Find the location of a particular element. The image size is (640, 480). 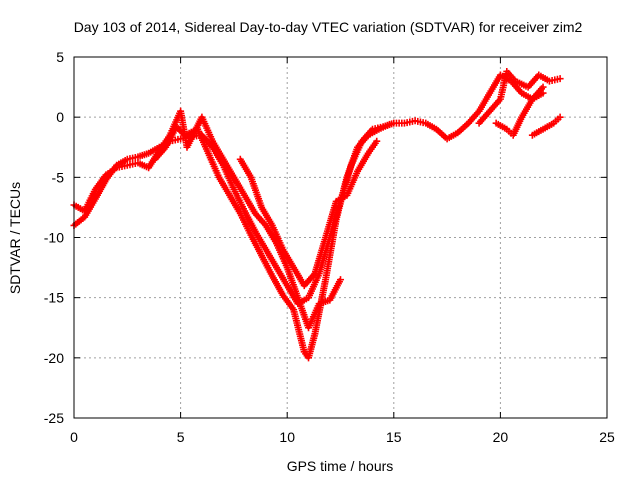

x-tick-label: 20 is located at coordinates (501, 437).